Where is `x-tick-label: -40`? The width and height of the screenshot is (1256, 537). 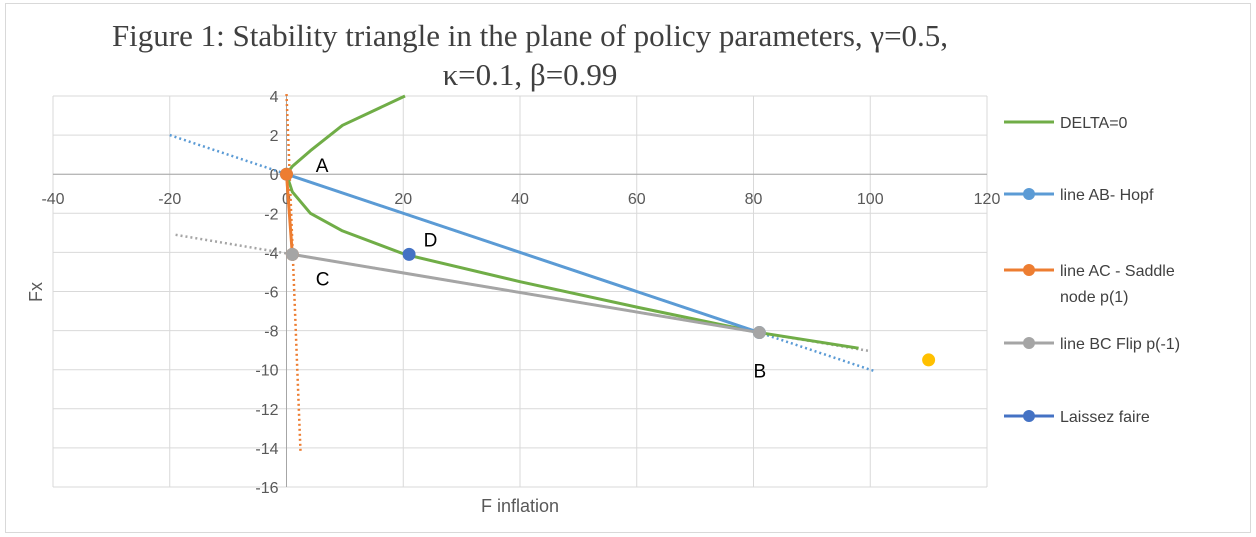 x-tick-label: -40 is located at coordinates (52, 199).